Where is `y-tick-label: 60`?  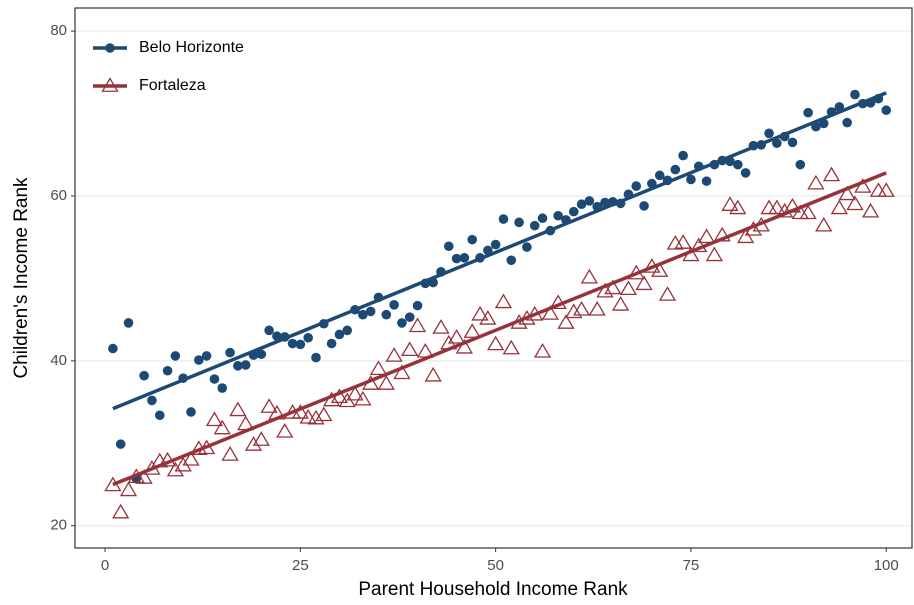
y-tick-label: 60 is located at coordinates (58, 195).